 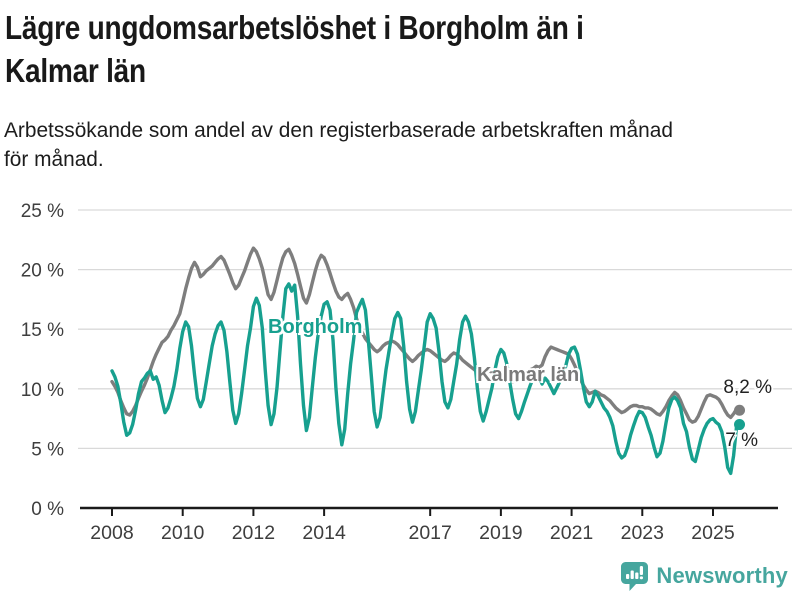 I want to click on x-axis-tick-label: 2019, so click(x=500, y=533).